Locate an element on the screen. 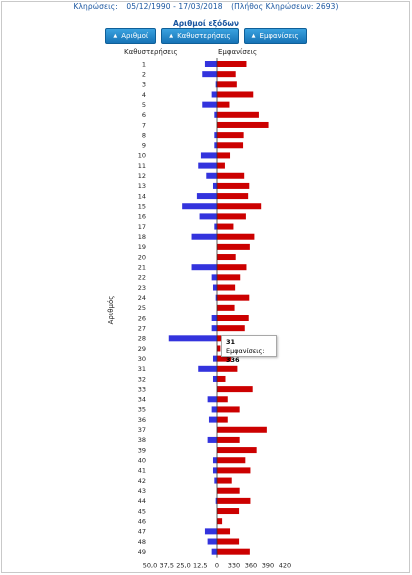 This screenshot has height=575, width=412. sort-numbers-button: ▲︎ Αριθμοί is located at coordinates (131, 36).